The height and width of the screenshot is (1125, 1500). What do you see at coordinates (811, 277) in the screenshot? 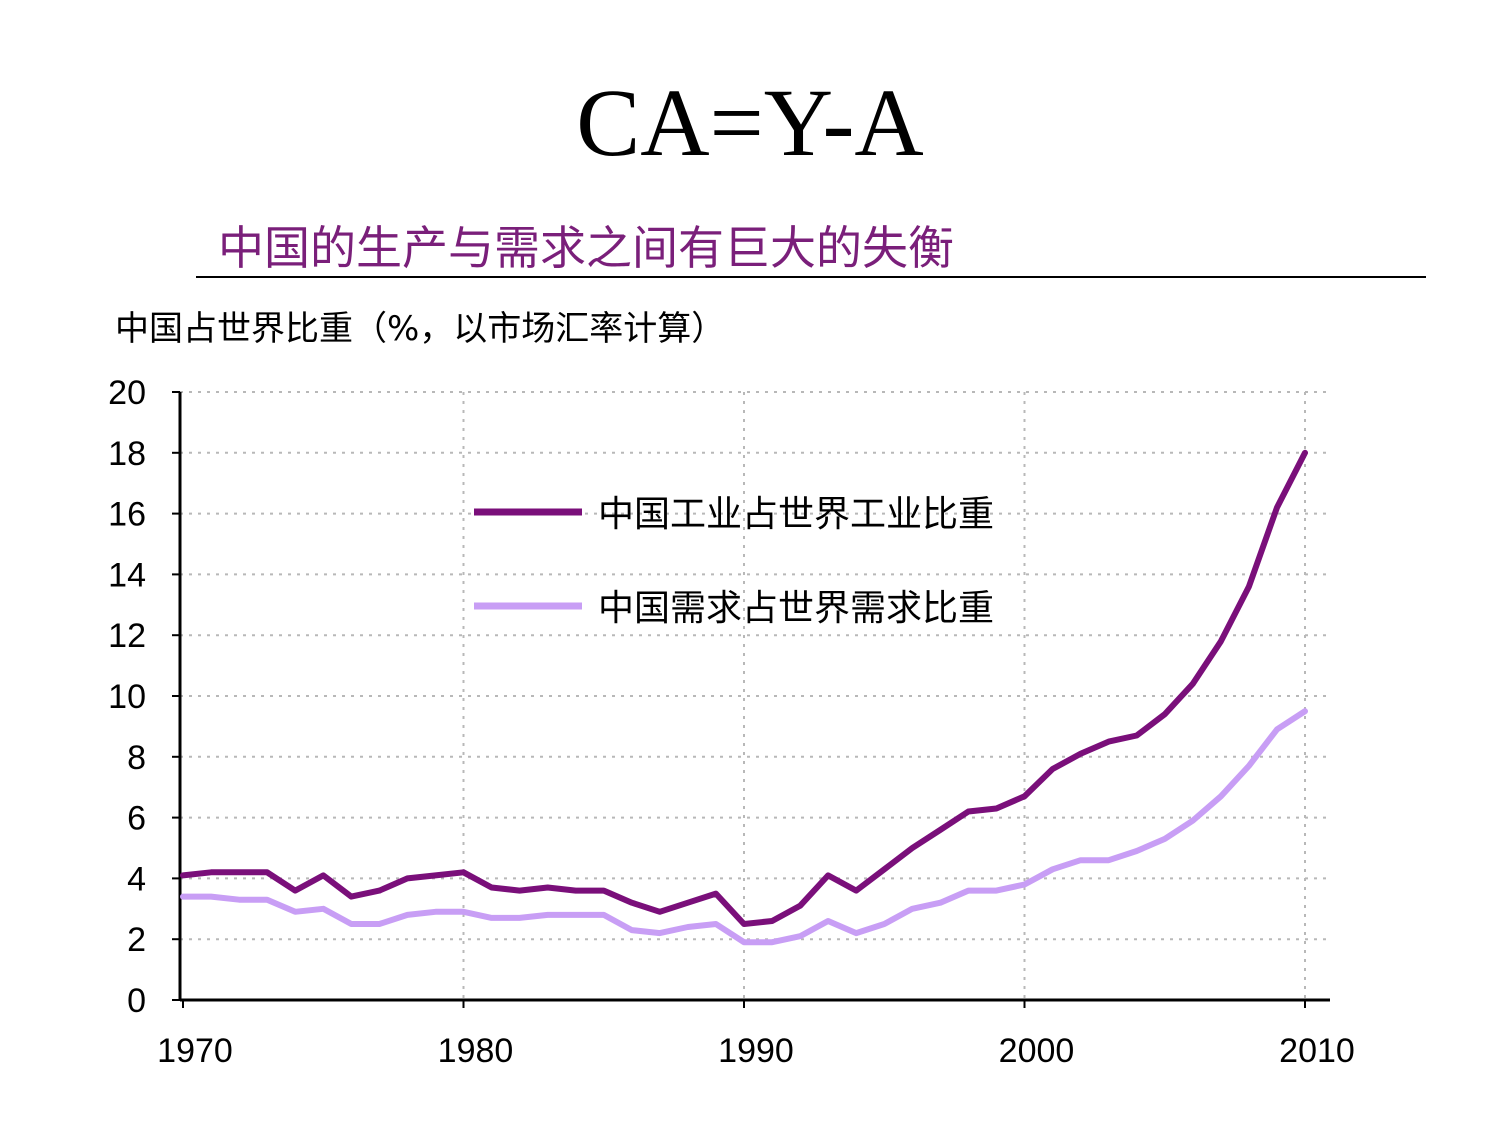
I see `title-divider` at bounding box center [811, 277].